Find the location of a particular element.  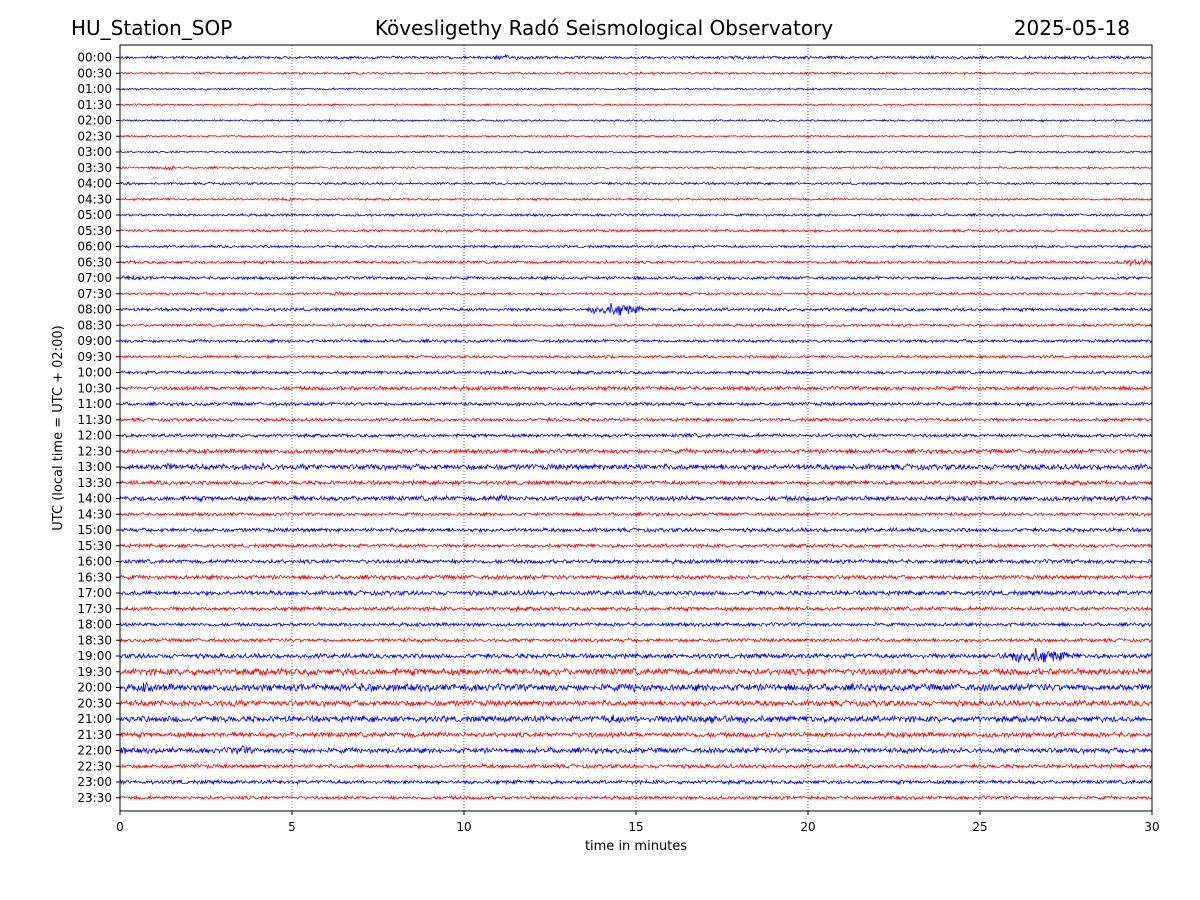

x-axis-label: time in minutes is located at coordinates (636, 846).